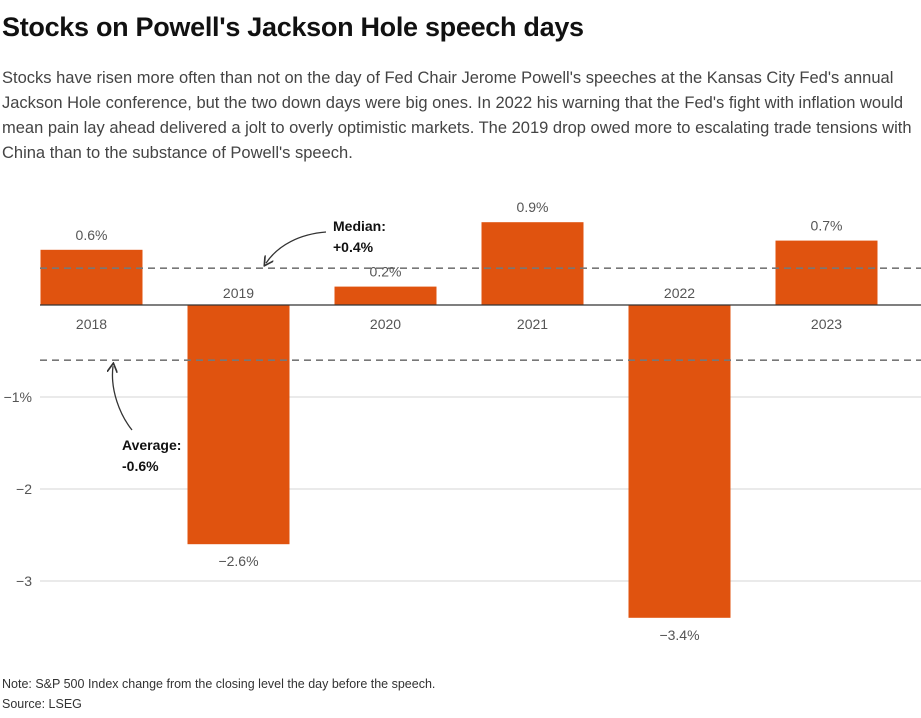  Describe the element at coordinates (91, 277) in the screenshot. I see `bar-2018` at that location.